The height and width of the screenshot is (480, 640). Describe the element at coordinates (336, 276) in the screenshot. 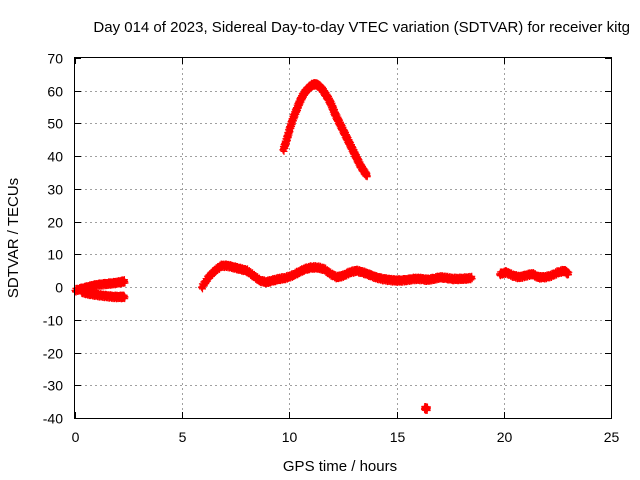

I see `series-main-trace` at that location.